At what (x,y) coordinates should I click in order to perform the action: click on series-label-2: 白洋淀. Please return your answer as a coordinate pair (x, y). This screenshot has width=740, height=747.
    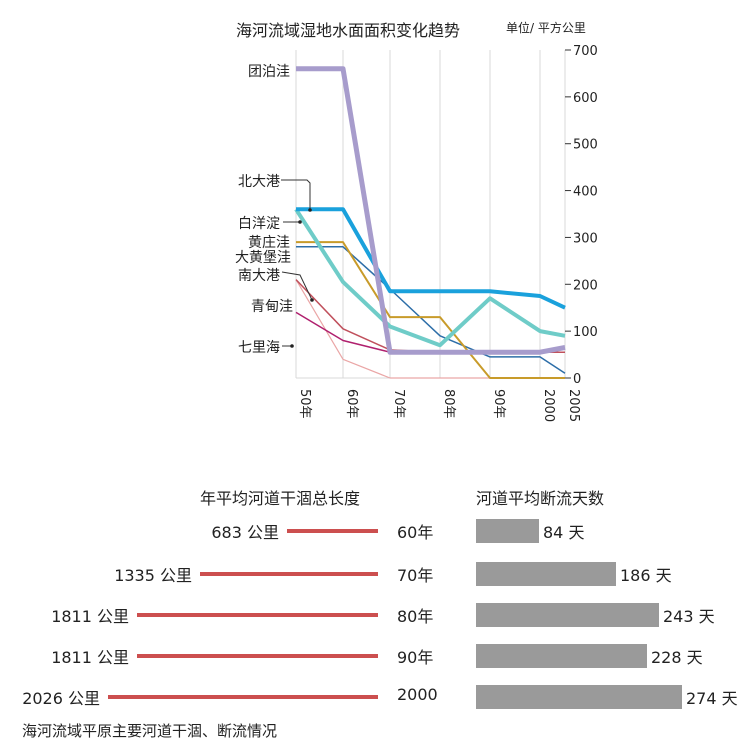
    Looking at the image, I should click on (259, 224).